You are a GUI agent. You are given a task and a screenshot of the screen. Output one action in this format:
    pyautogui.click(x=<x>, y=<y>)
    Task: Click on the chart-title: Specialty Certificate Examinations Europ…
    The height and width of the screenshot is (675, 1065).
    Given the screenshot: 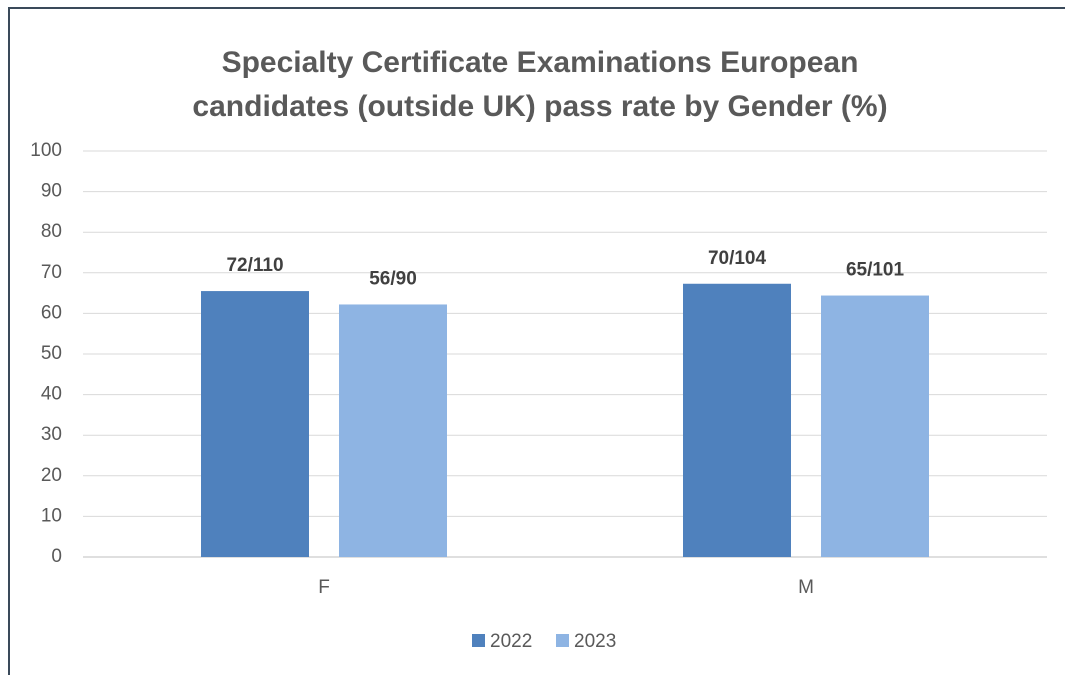 What is the action you would take?
    pyautogui.click(x=540, y=62)
    